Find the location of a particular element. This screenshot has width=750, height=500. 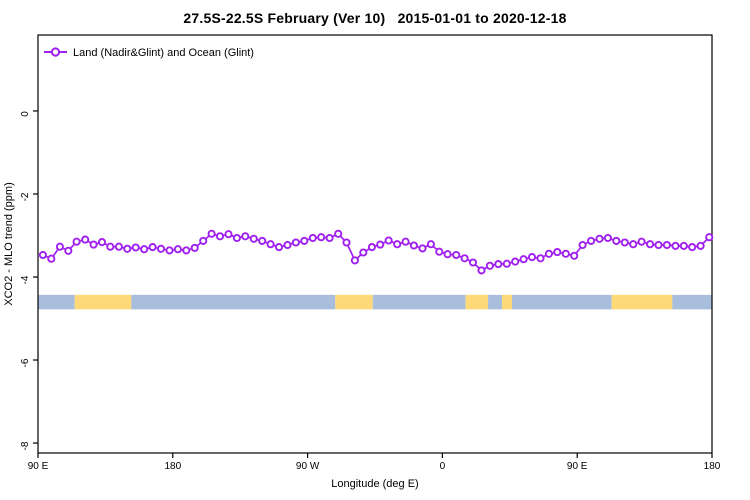

y-tick-label: -8 is located at coordinates (25, 445).